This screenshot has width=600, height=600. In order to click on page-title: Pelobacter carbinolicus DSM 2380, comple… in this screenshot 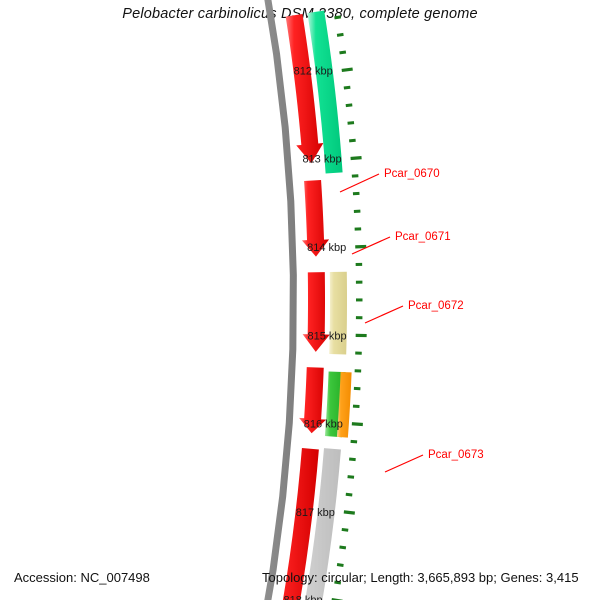, I will do `click(300, 14)`.